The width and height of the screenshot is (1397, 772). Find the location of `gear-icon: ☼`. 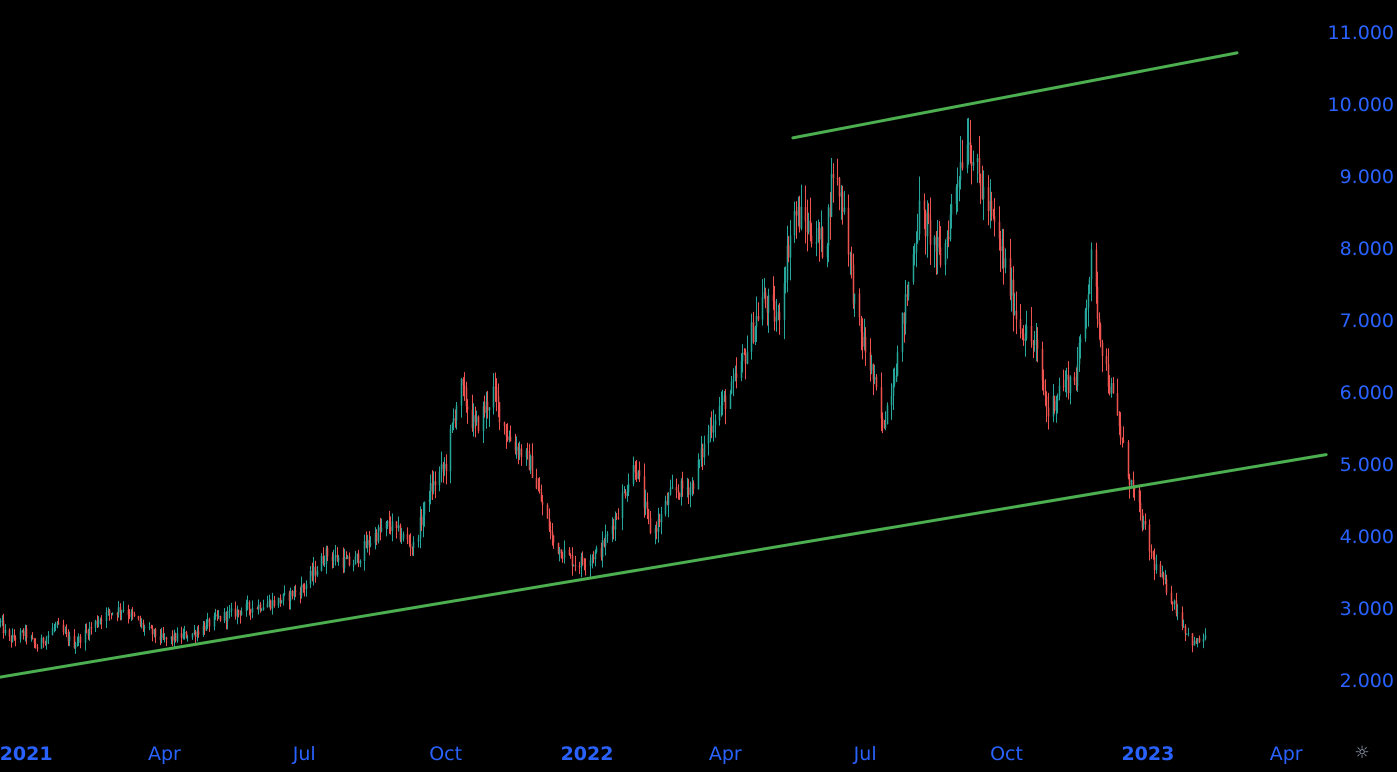

gear-icon: ☼ is located at coordinates (1362, 753).